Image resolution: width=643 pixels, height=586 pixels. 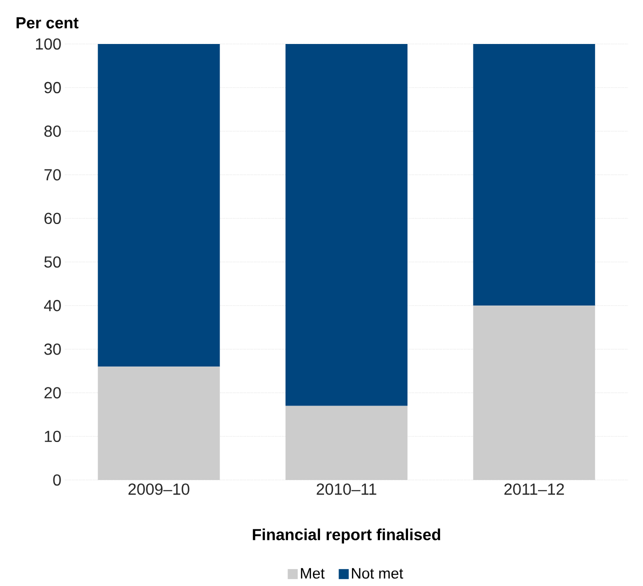 What do you see at coordinates (52, 262) in the screenshot?
I see `y-tick-label: 50` at bounding box center [52, 262].